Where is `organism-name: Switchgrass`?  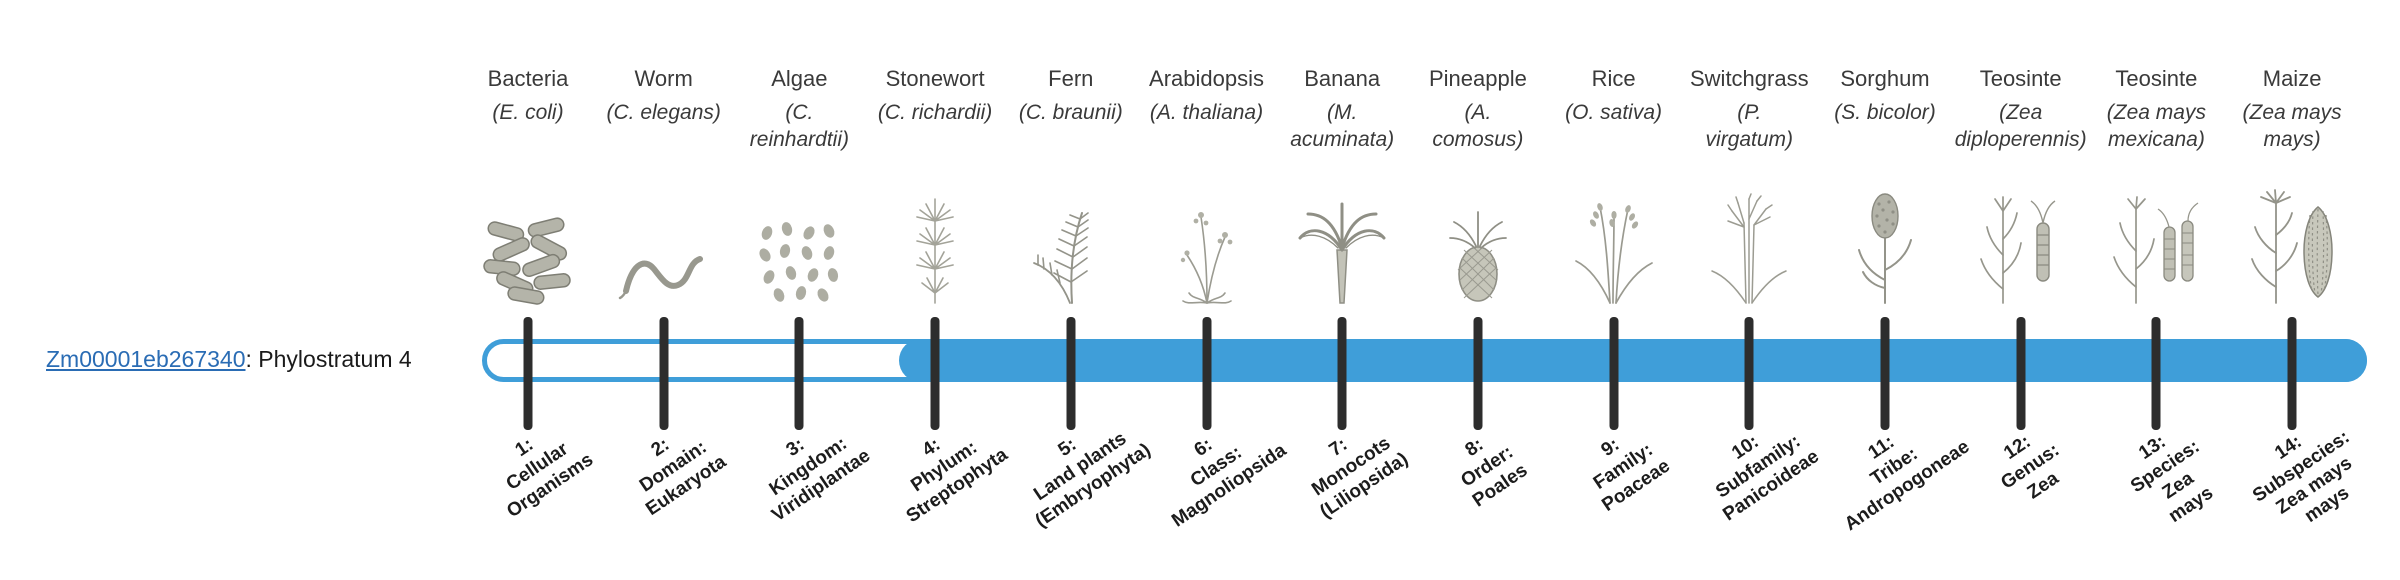 organism-name: Switchgrass is located at coordinates (1749, 78).